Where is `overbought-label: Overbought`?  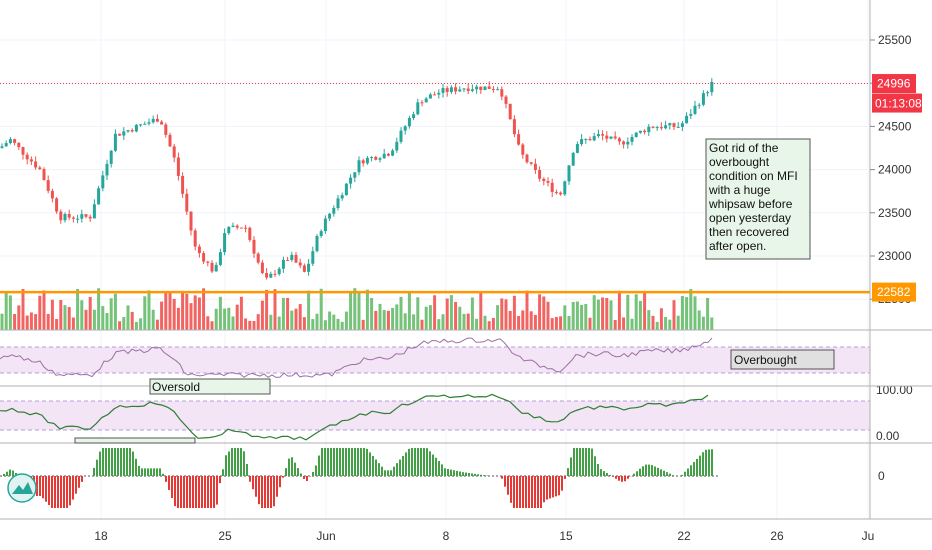
overbought-label: Overbought is located at coordinates (782, 359).